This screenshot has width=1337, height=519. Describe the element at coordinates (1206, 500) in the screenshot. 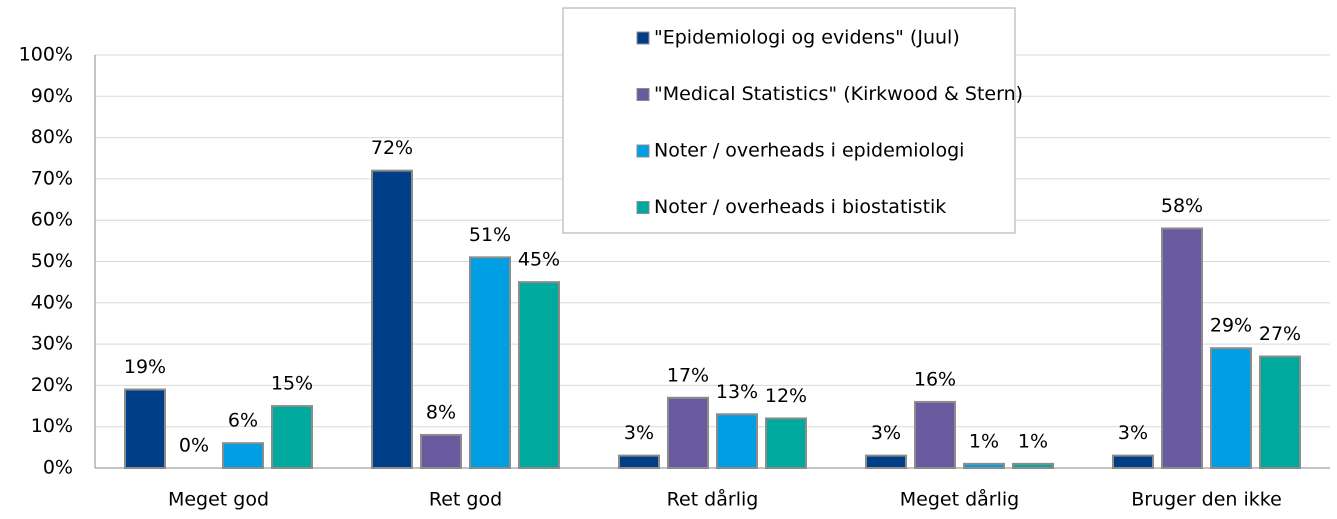

I see `x-tick-label: Bruger den ikke` at that location.